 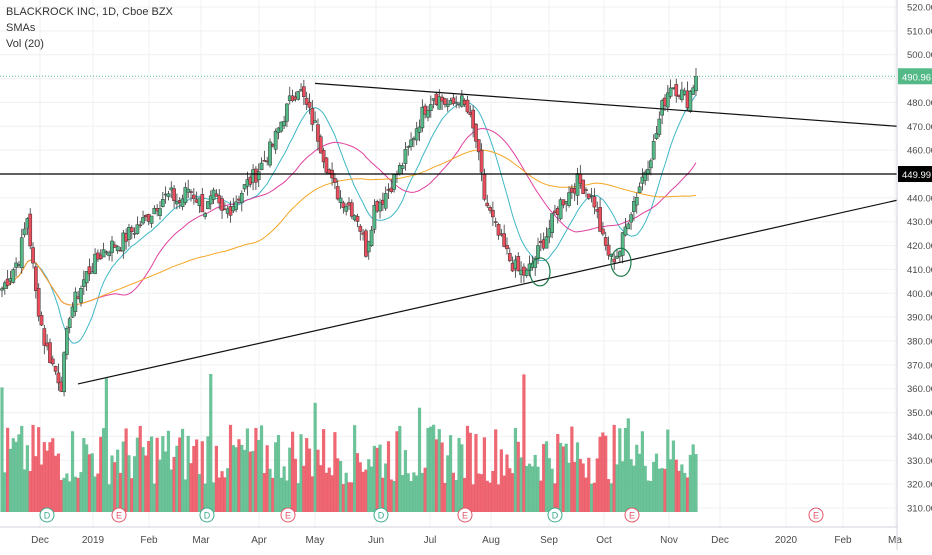 I want to click on event-marker, so click(x=207, y=515).